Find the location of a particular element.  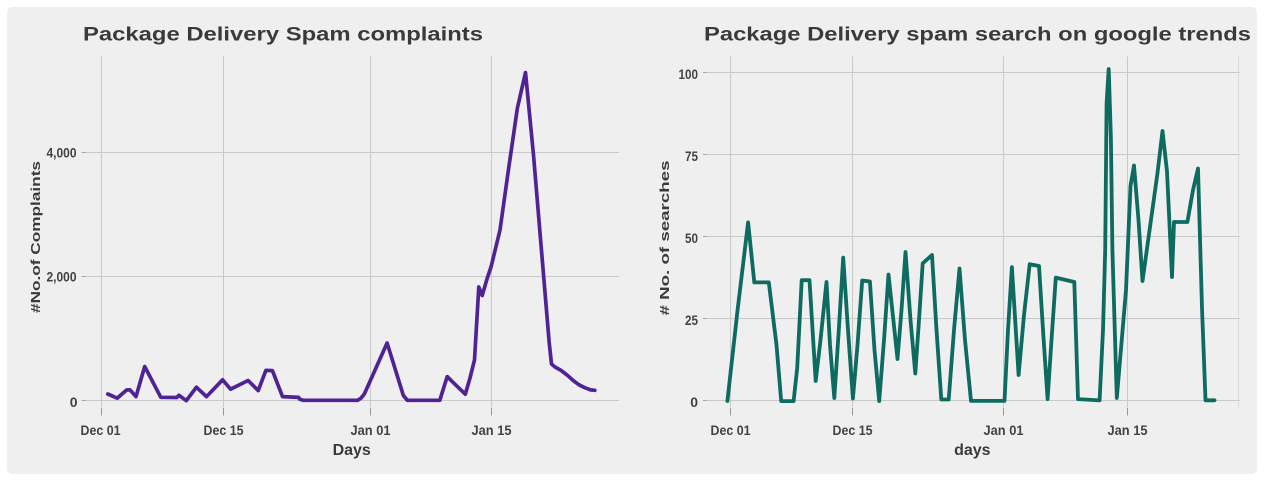

svg-text:Package Delivery Spam complain: Package Delivery Spam complaints is located at coordinates (283, 35).